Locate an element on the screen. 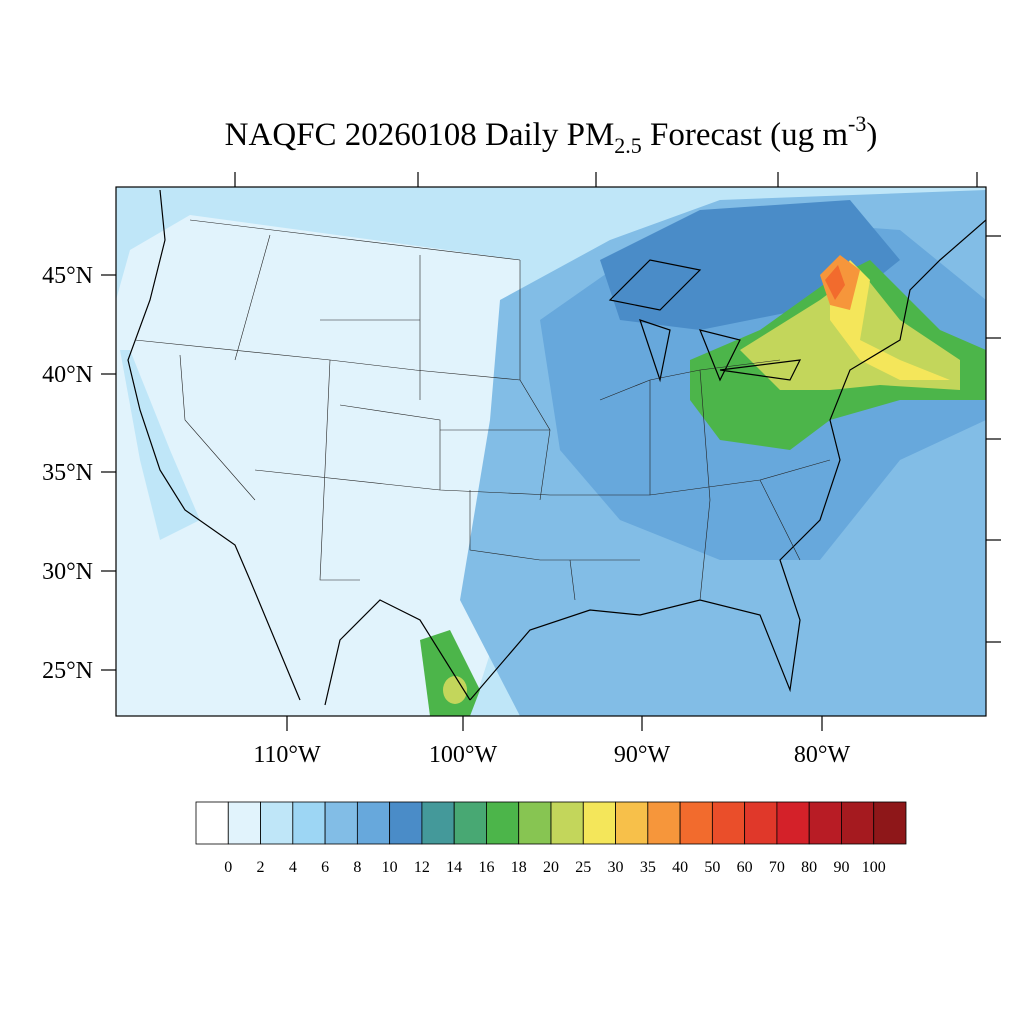  colorbar-label: 80 is located at coordinates (809, 867).